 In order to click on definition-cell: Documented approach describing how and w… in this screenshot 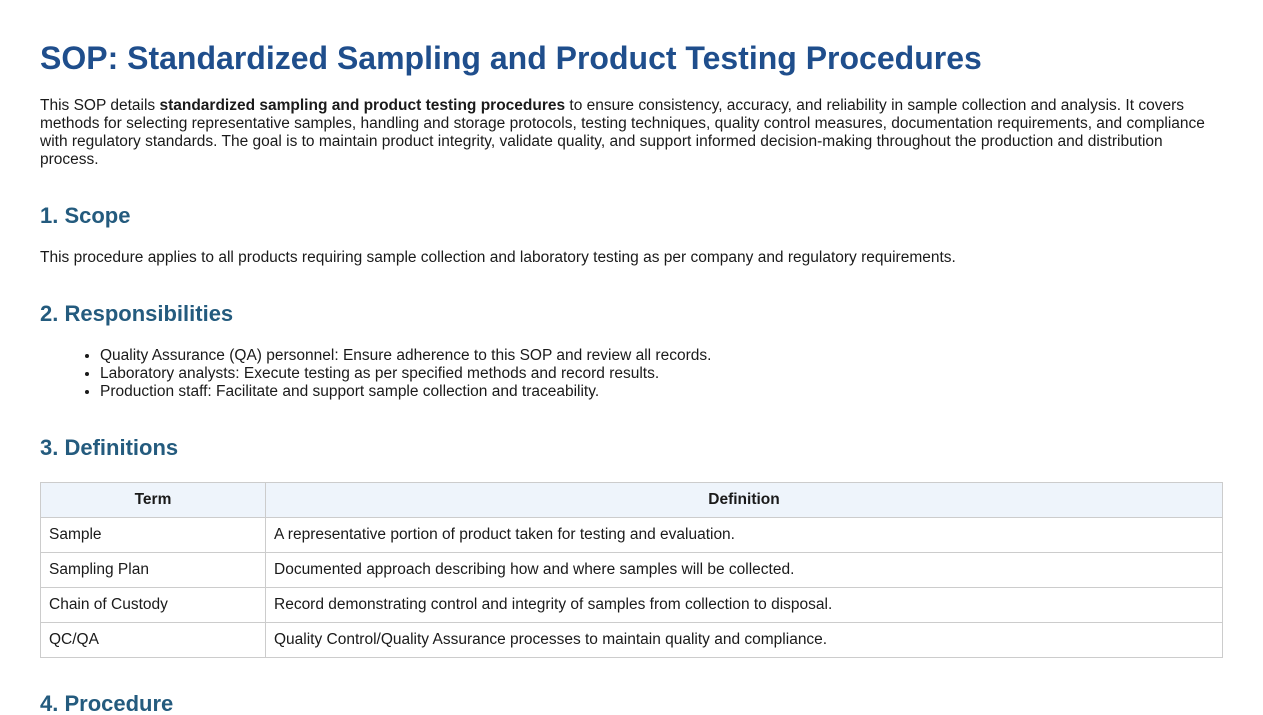, I will do `click(744, 570)`.